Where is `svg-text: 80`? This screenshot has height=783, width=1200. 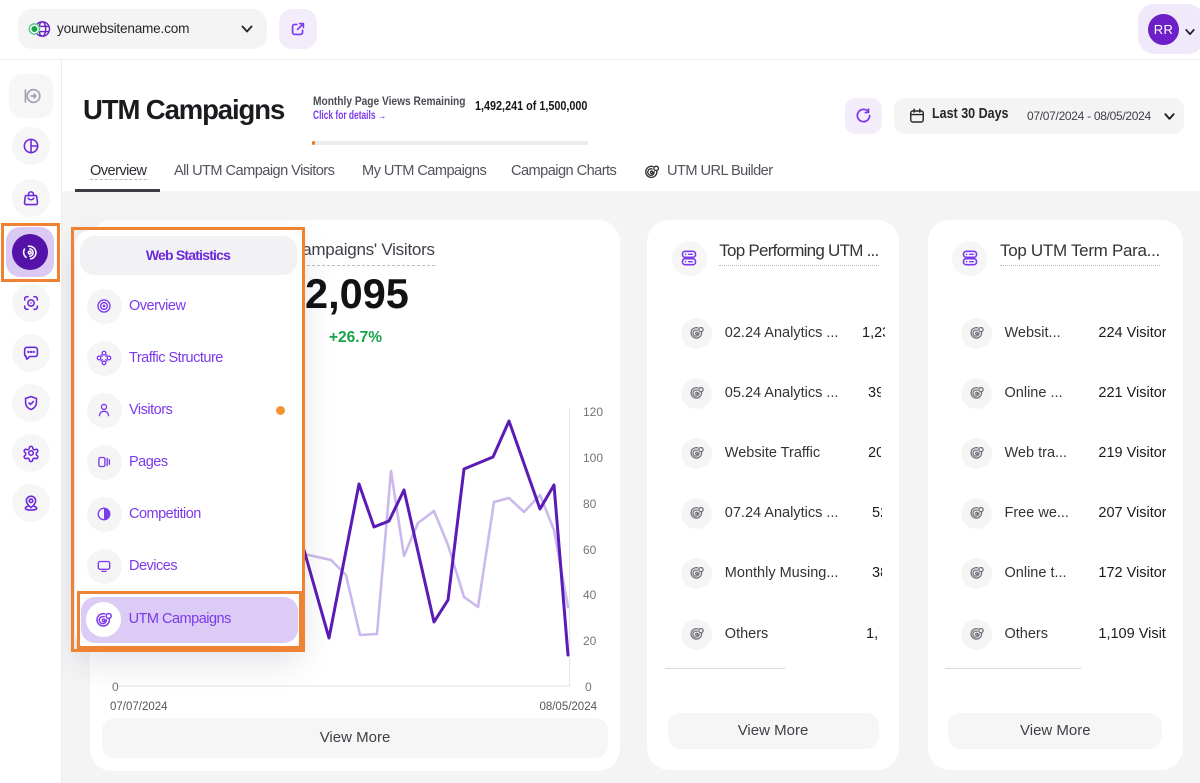 svg-text: 80 is located at coordinates (590, 504).